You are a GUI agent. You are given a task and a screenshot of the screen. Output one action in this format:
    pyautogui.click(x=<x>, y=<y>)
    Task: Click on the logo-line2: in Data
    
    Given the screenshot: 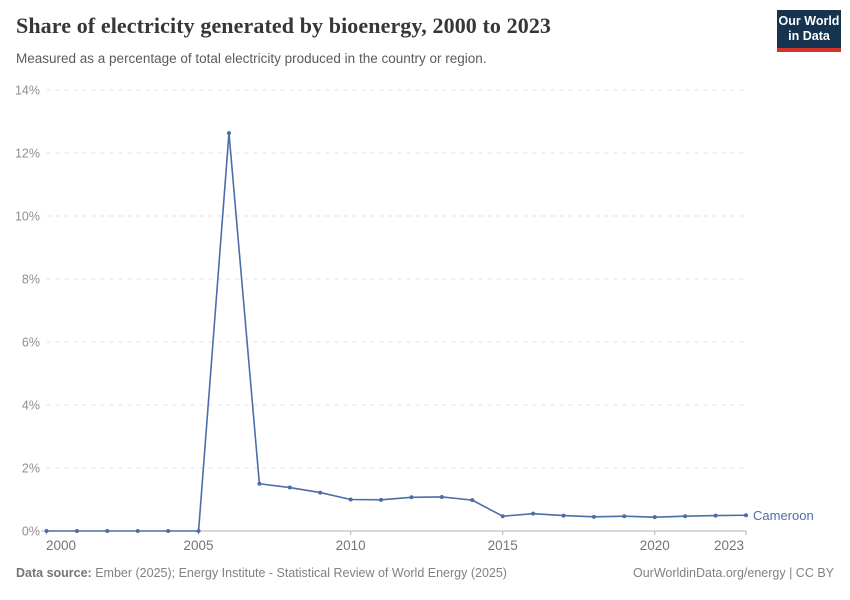 What is the action you would take?
    pyautogui.click(x=809, y=36)
    